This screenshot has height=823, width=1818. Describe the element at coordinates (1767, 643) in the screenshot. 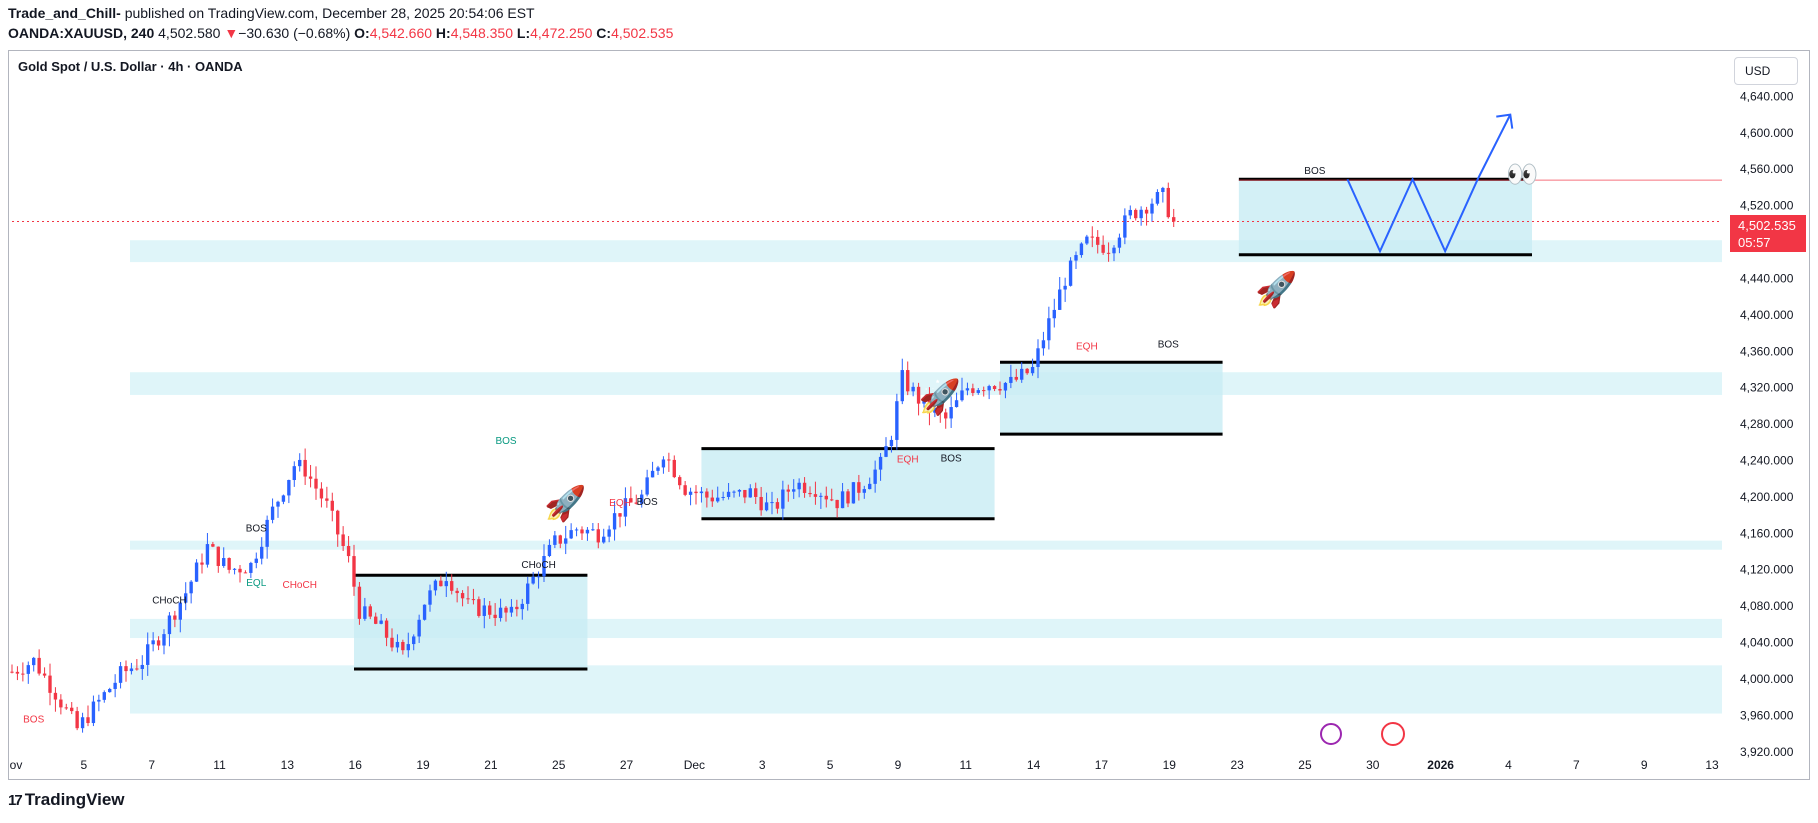

I see `y-tick-label: 4,040.000` at that location.